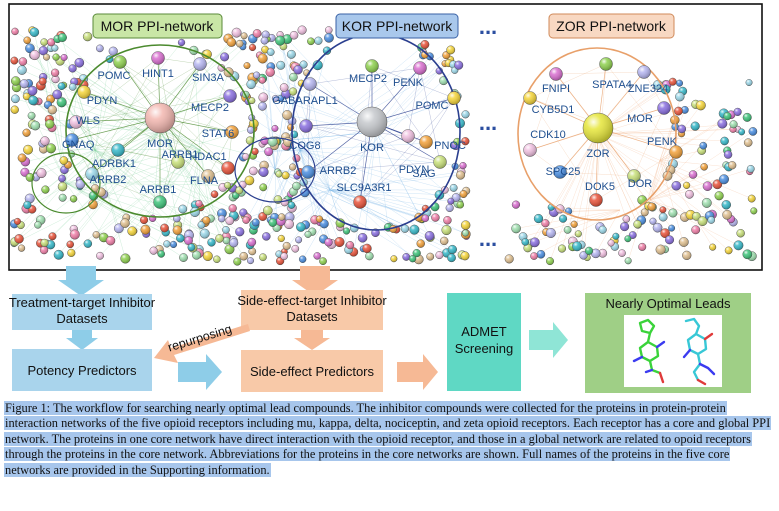 Image resolution: width=779 pixels, height=511 pixels. What do you see at coordinates (673, 351) in the screenshot?
I see `lead-molecules-image` at bounding box center [673, 351].